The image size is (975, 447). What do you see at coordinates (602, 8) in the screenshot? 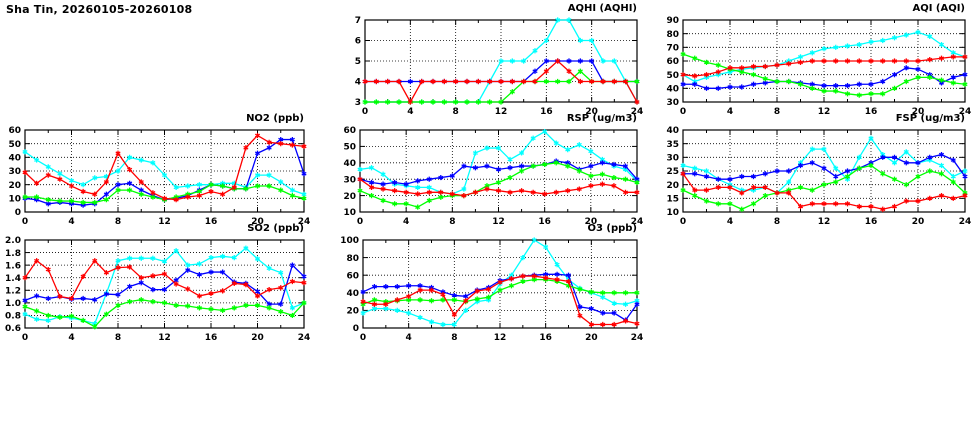
I see `chart-title-aqhi: AQHI (AQHI)` at bounding box center [602, 8].